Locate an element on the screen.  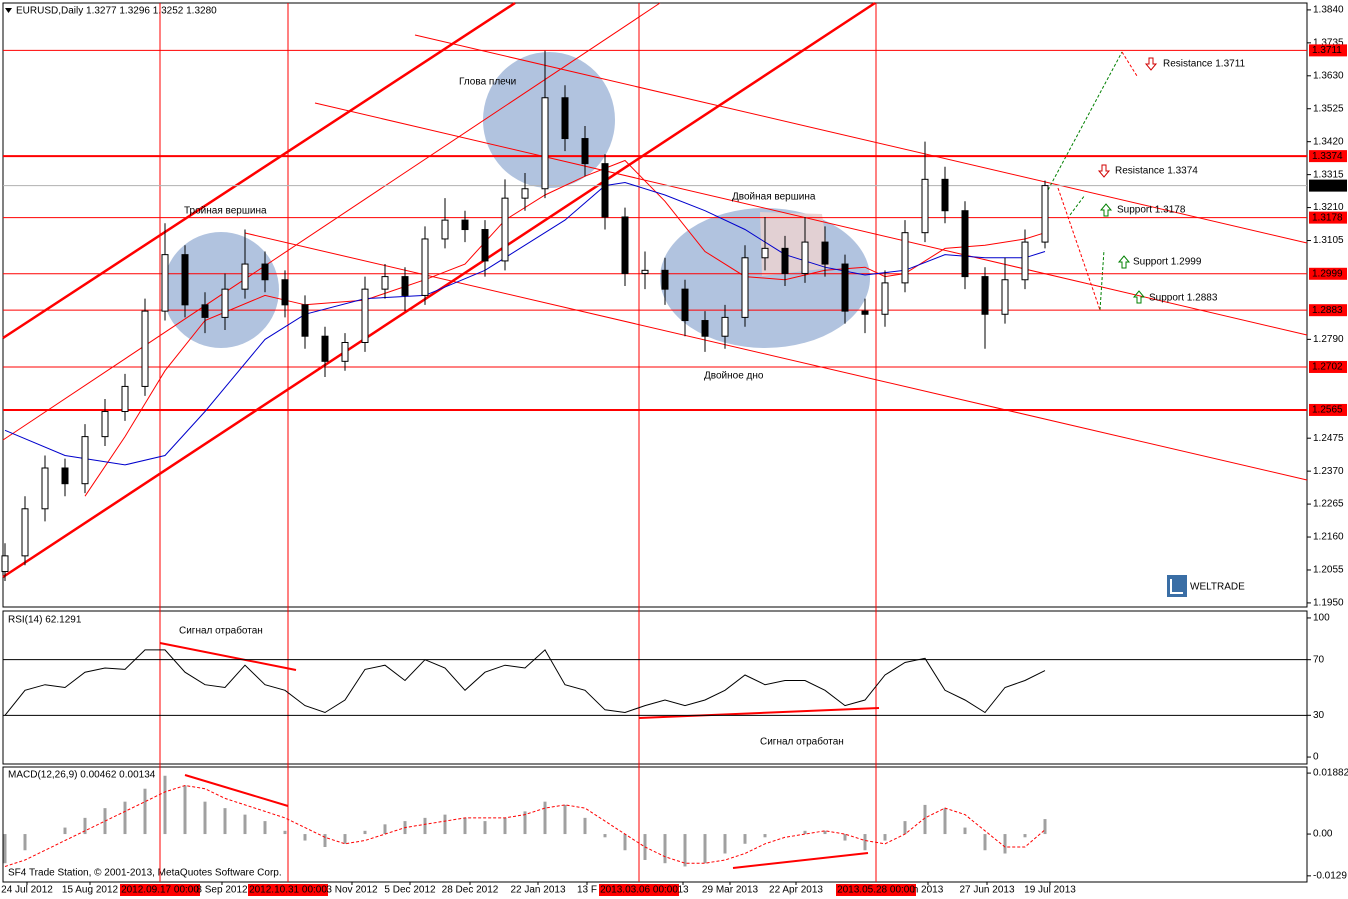
pattern-highlight is located at coordinates (795, 244).